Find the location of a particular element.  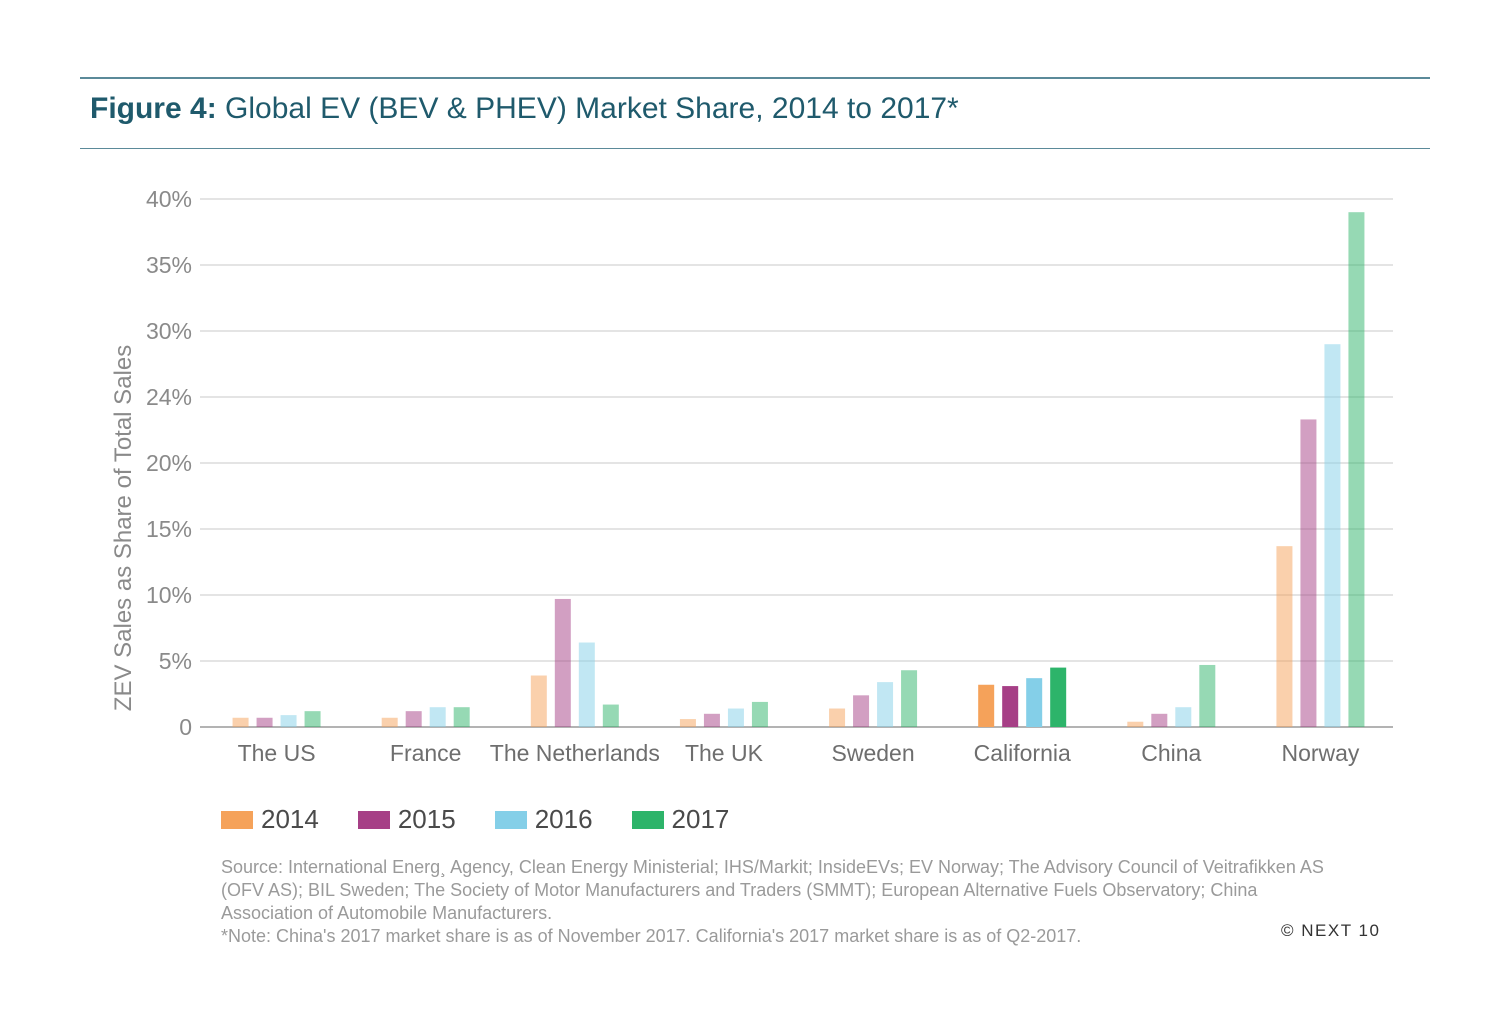

y-tick-label: 20% is located at coordinates (169, 463).